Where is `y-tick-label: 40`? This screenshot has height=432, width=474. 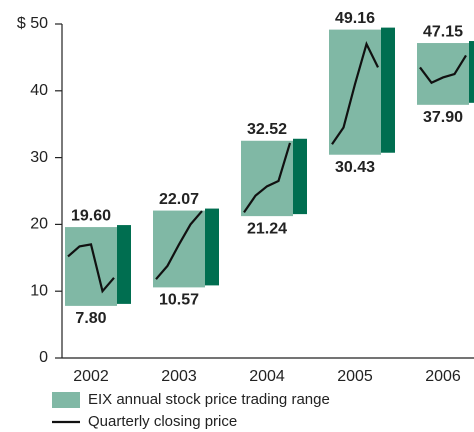 y-tick-label: 40 is located at coordinates (39, 90).